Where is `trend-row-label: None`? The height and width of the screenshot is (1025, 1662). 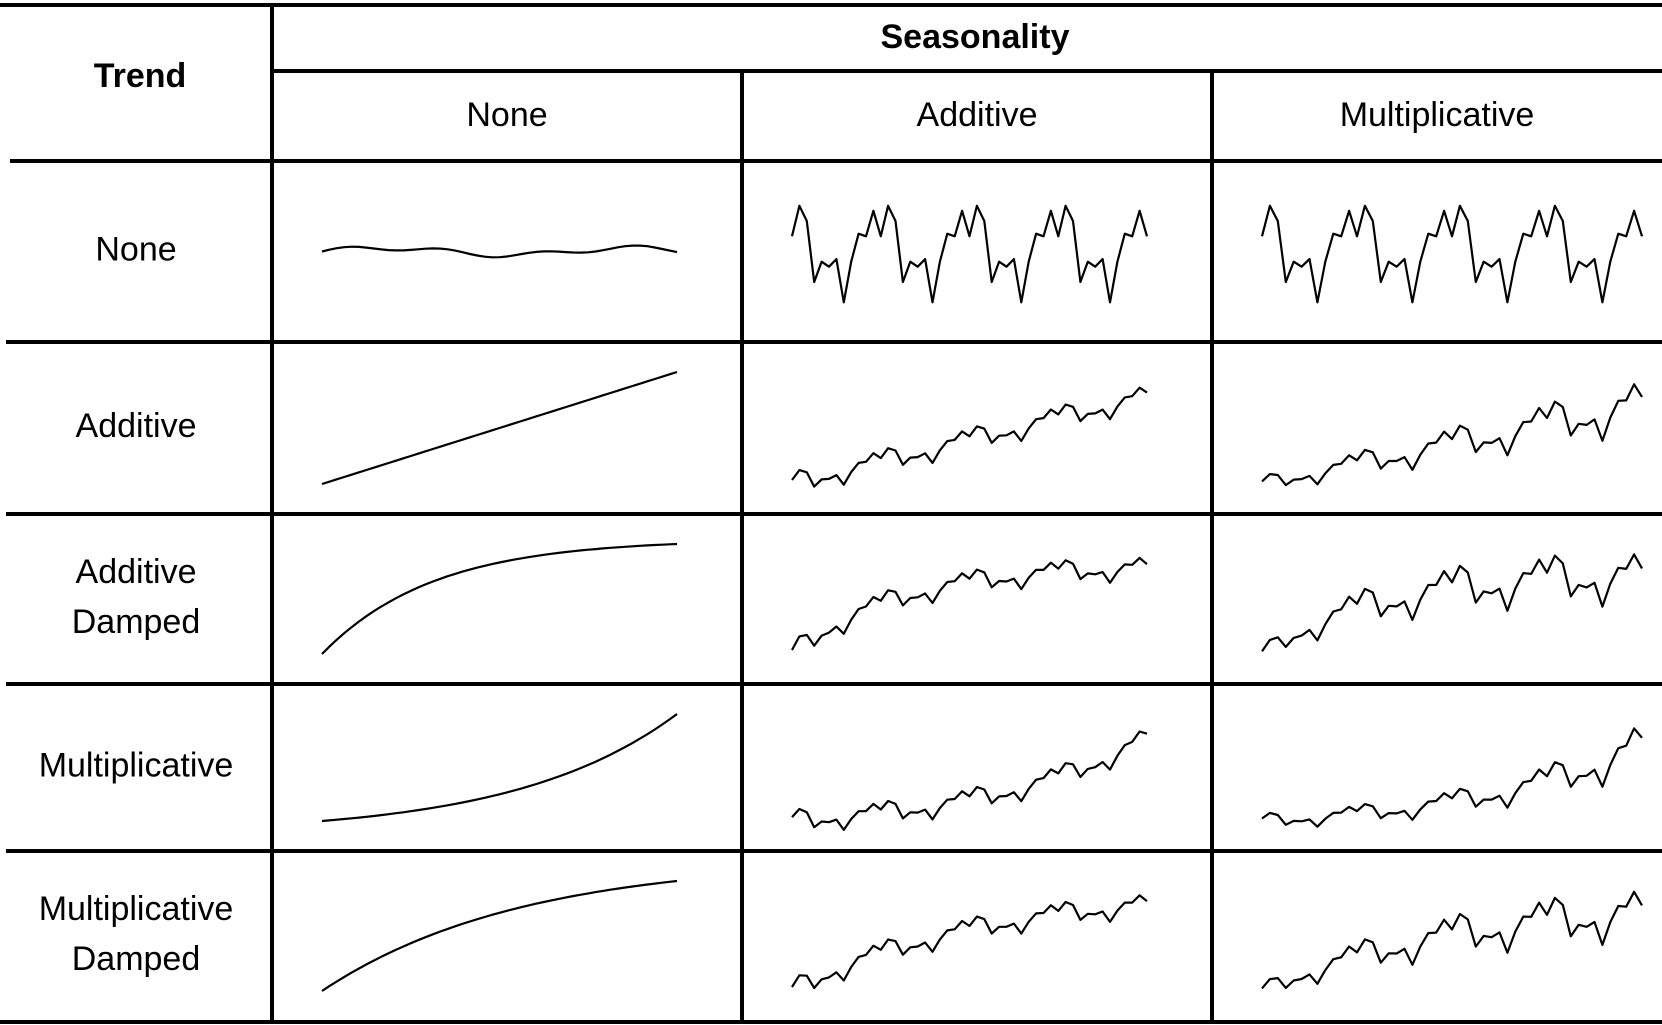 trend-row-label: None is located at coordinates (135, 249).